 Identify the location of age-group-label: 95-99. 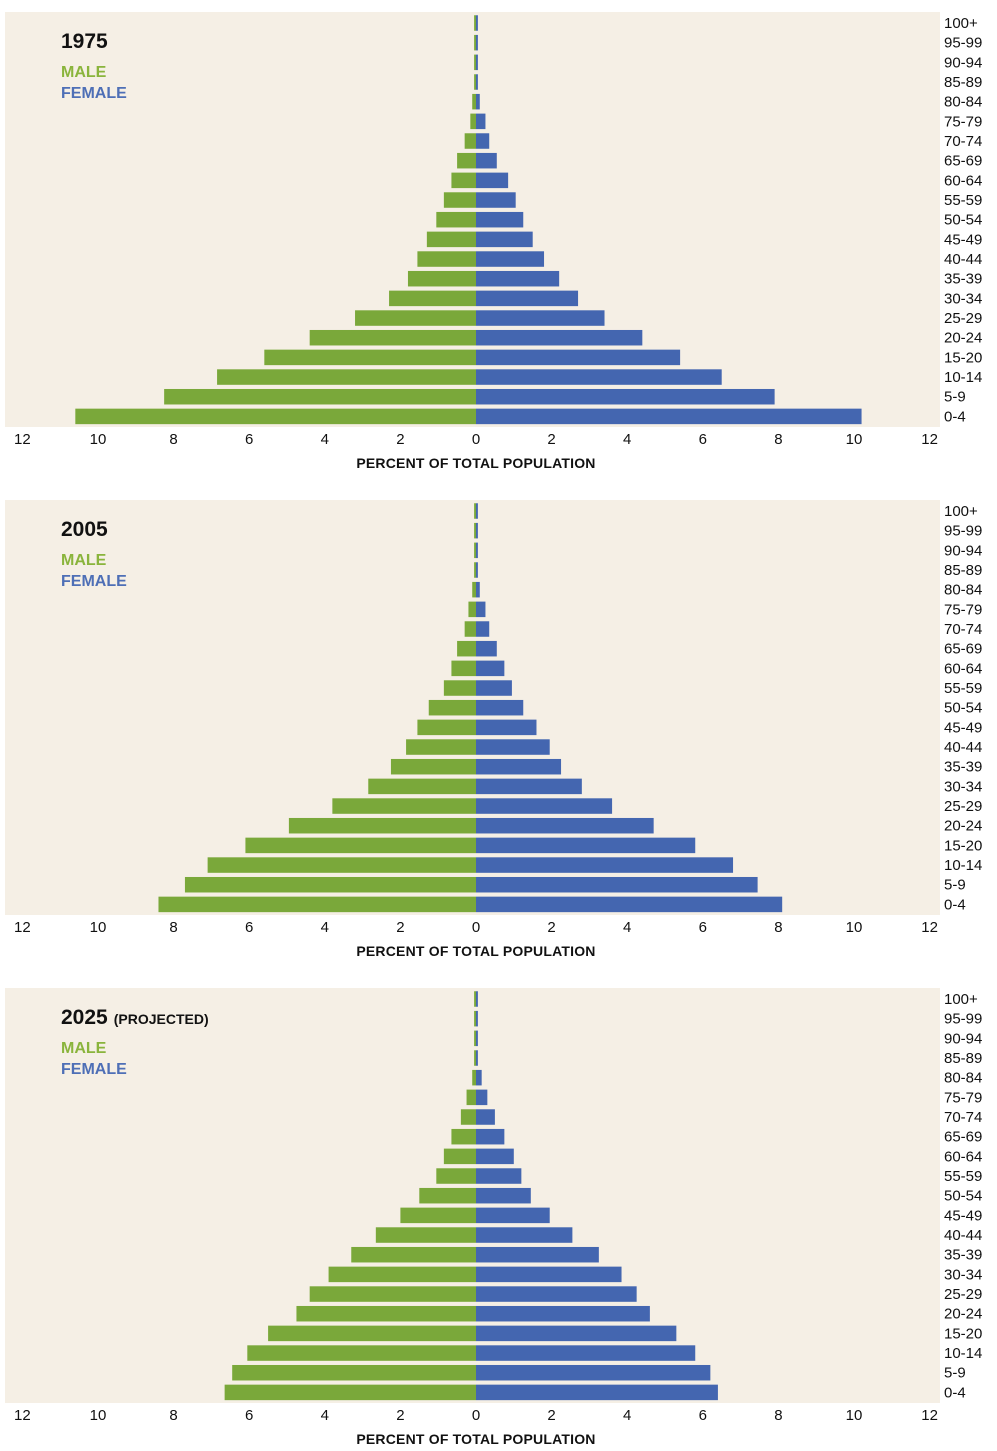
(963, 531).